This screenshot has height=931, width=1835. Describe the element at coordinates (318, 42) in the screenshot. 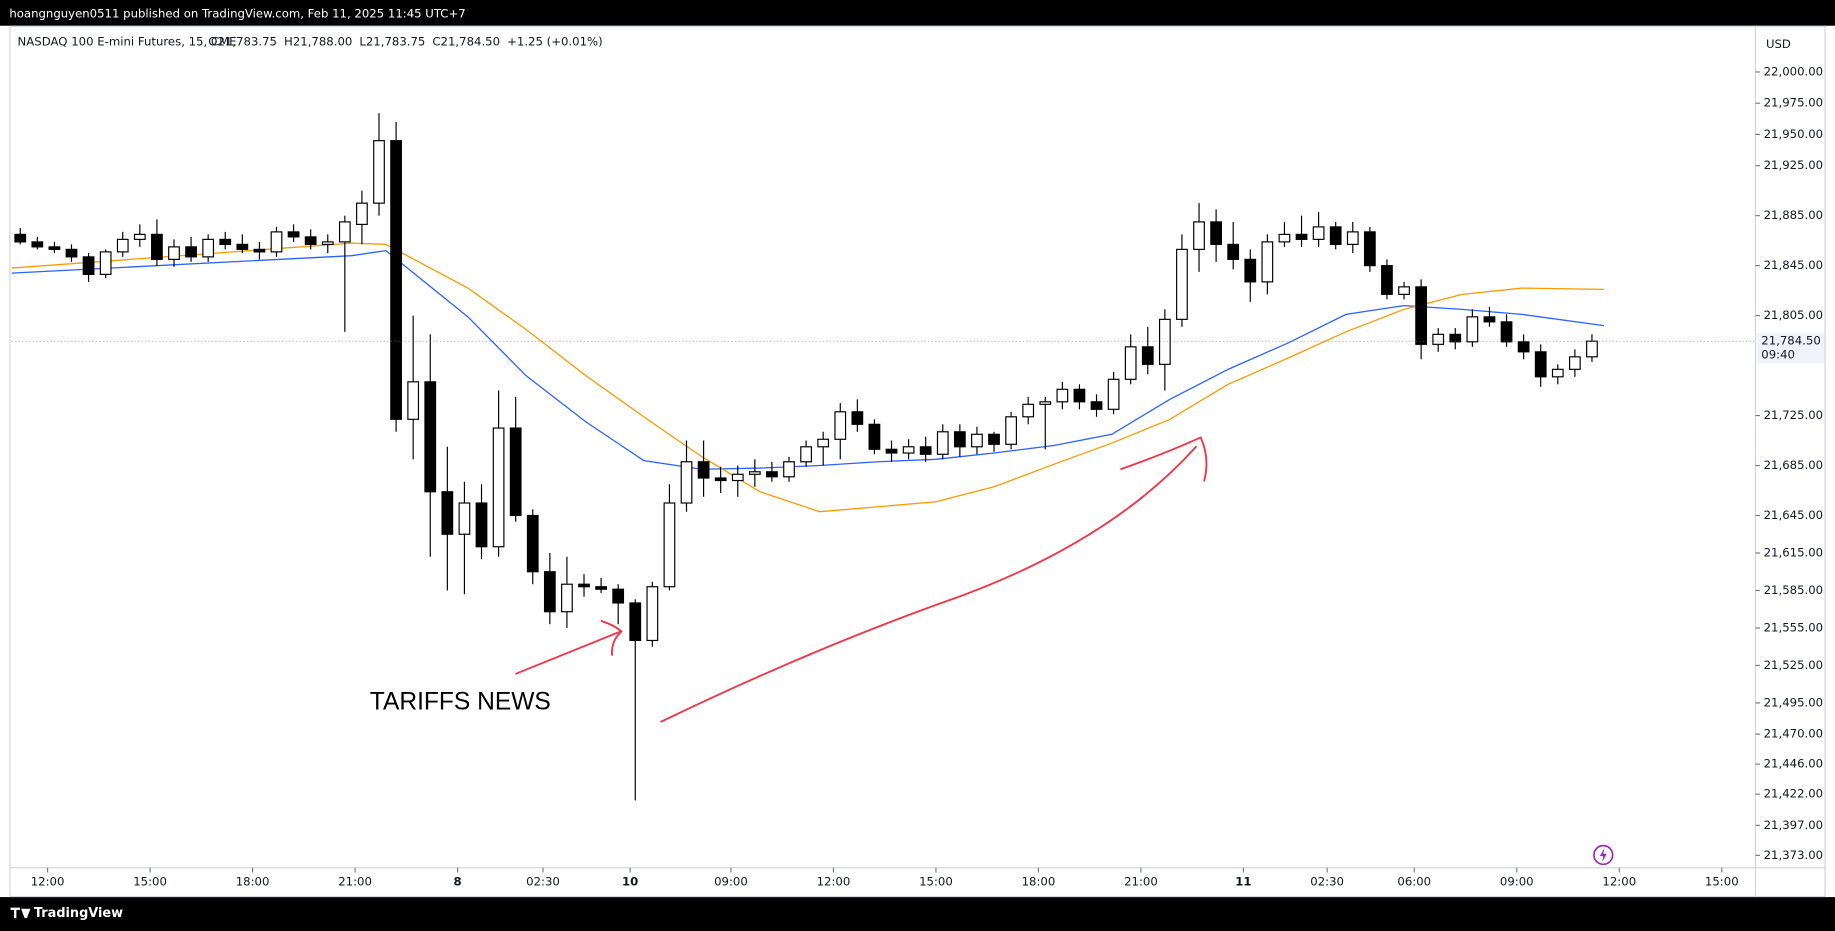

I see `quote-value: H21,788.00` at that location.